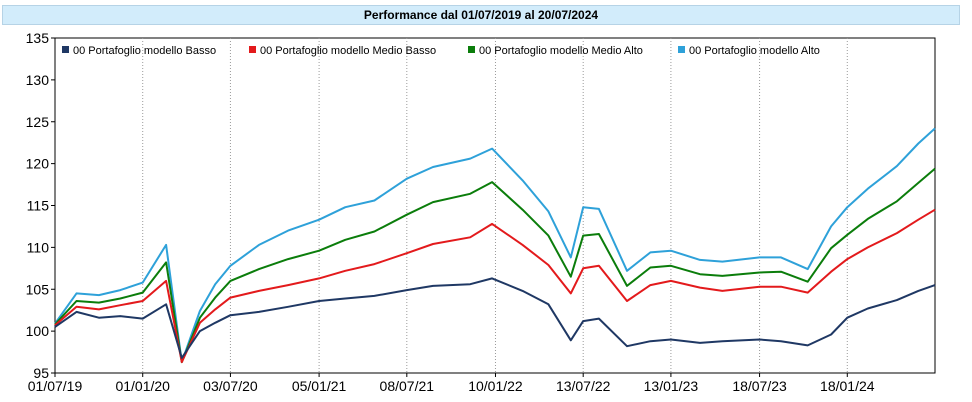  What do you see at coordinates (38, 164) in the screenshot?
I see `y-tick-label: 120` at bounding box center [38, 164].